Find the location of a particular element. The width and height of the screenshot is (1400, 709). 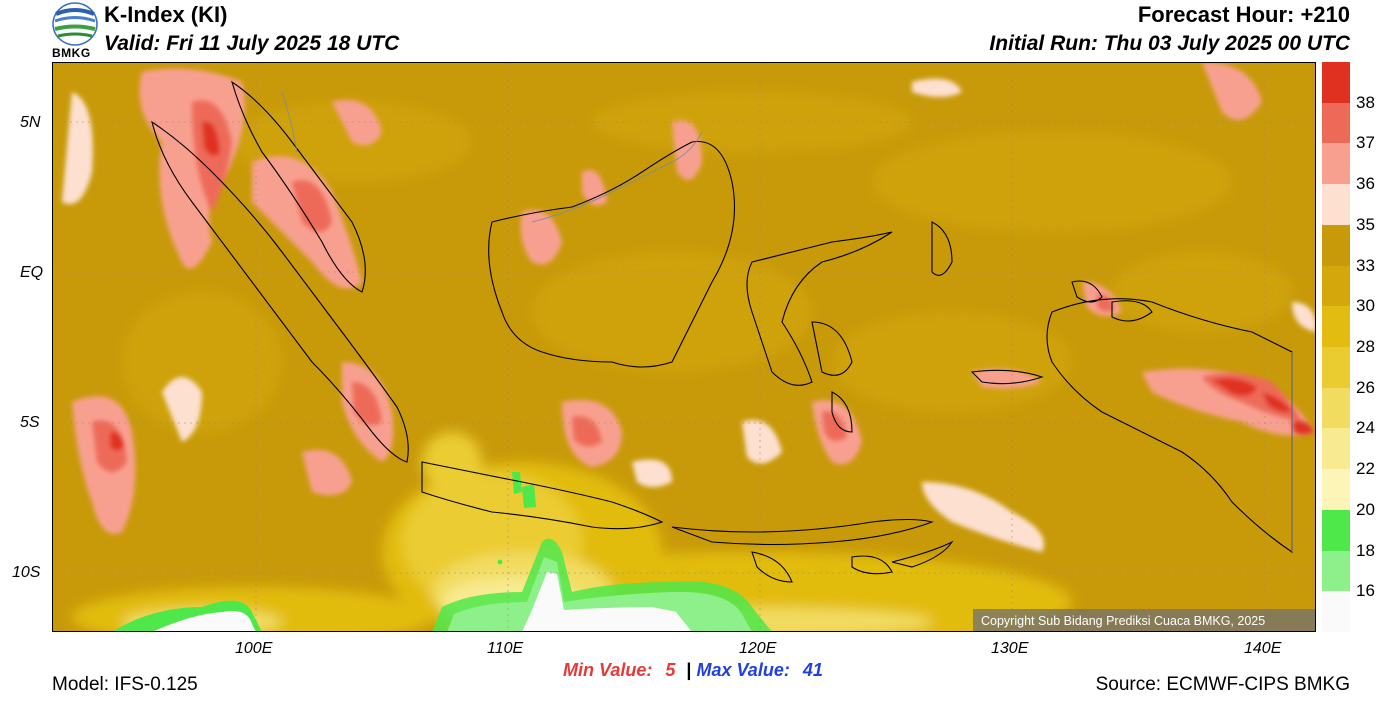

colorbar-label: 24 is located at coordinates (1365, 428).